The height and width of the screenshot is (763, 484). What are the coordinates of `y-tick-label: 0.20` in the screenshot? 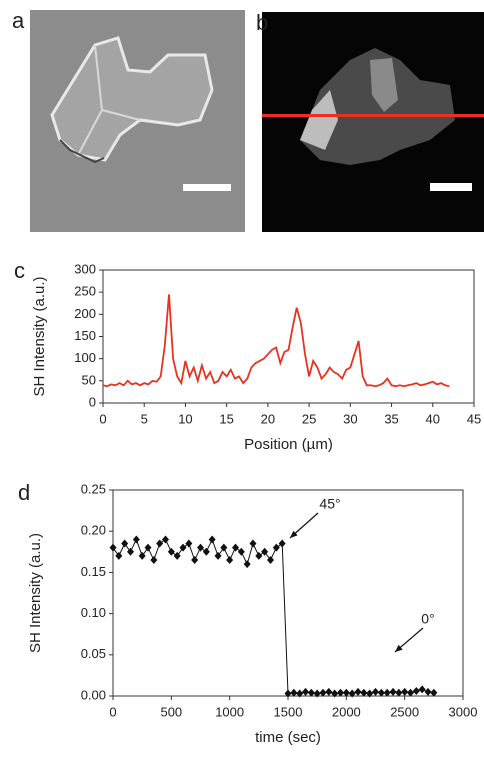 It's located at (93, 530).